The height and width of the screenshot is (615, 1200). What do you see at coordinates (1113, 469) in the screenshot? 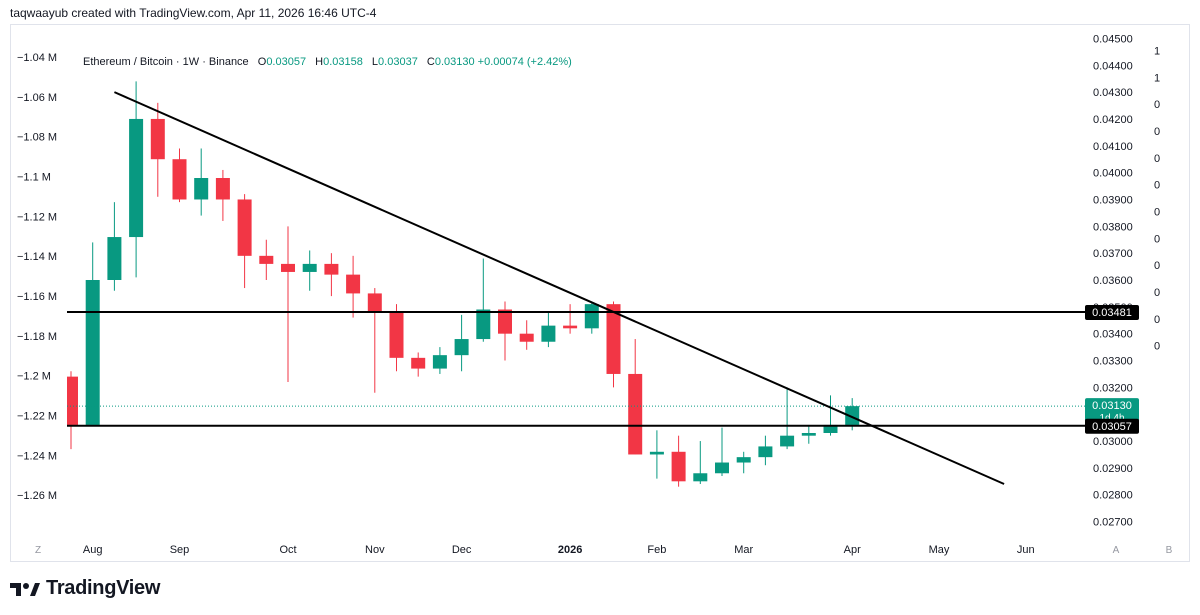
I see `price-axis-tick: 0.02900` at bounding box center [1113, 469].